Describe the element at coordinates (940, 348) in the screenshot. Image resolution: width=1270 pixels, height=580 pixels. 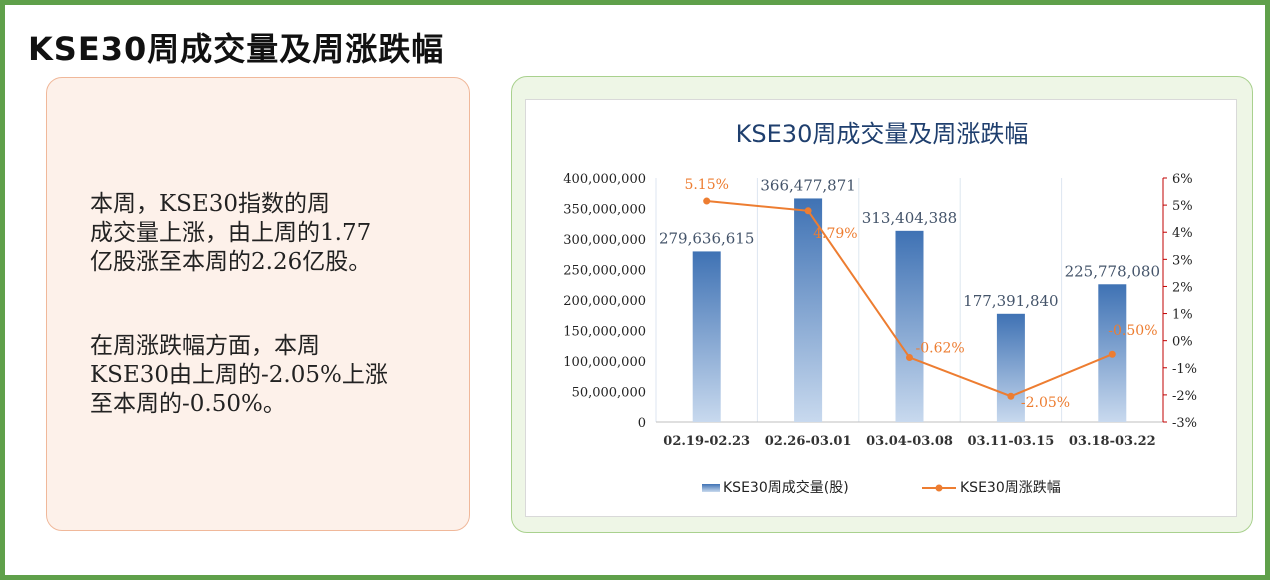
I see `change-point-label: -0.62%` at that location.